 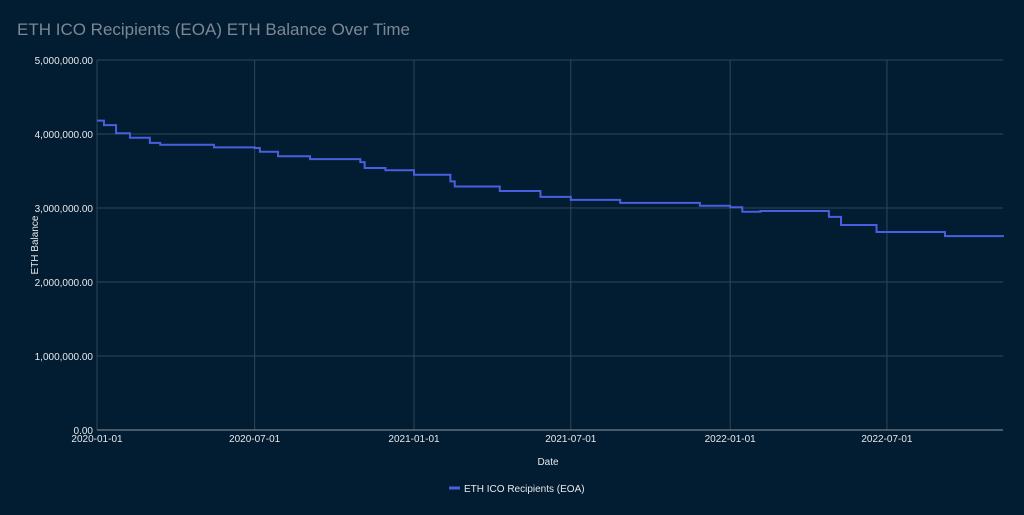 I want to click on legend-label: ETH ICO Recipients (EOA), so click(x=524, y=489).